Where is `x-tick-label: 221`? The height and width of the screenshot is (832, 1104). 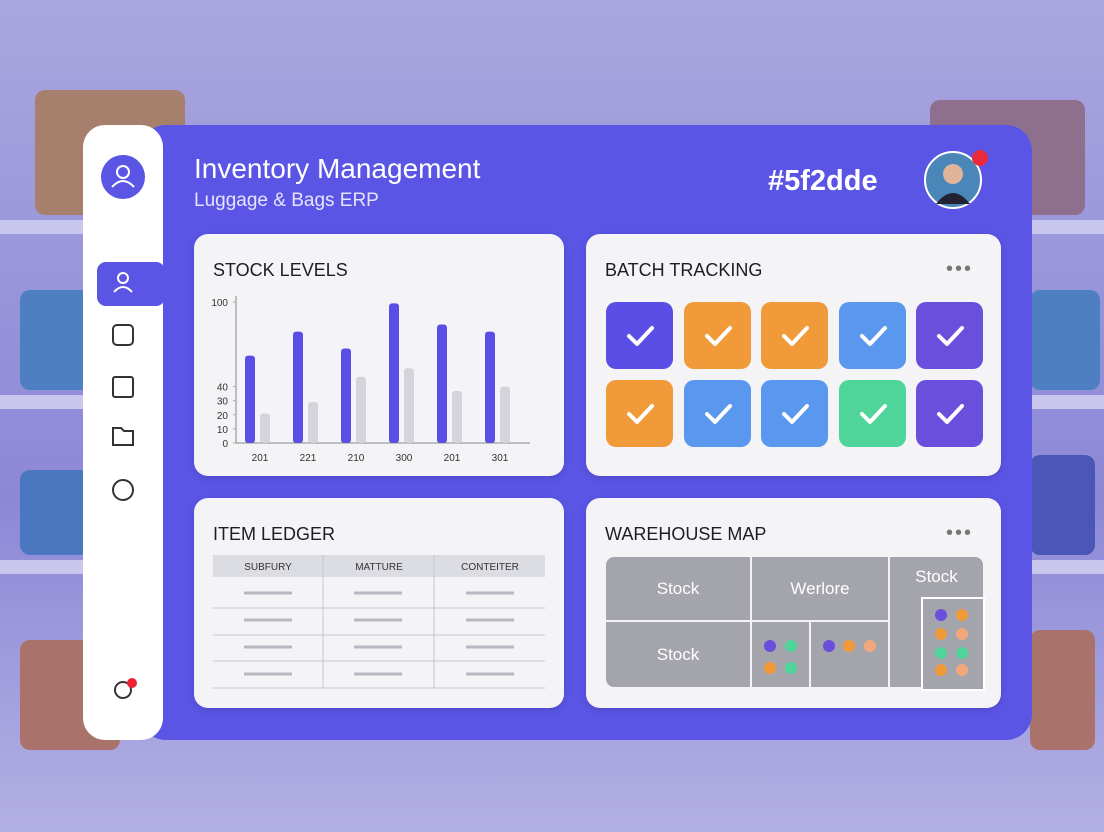
x-tick-label: 221 is located at coordinates (308, 458).